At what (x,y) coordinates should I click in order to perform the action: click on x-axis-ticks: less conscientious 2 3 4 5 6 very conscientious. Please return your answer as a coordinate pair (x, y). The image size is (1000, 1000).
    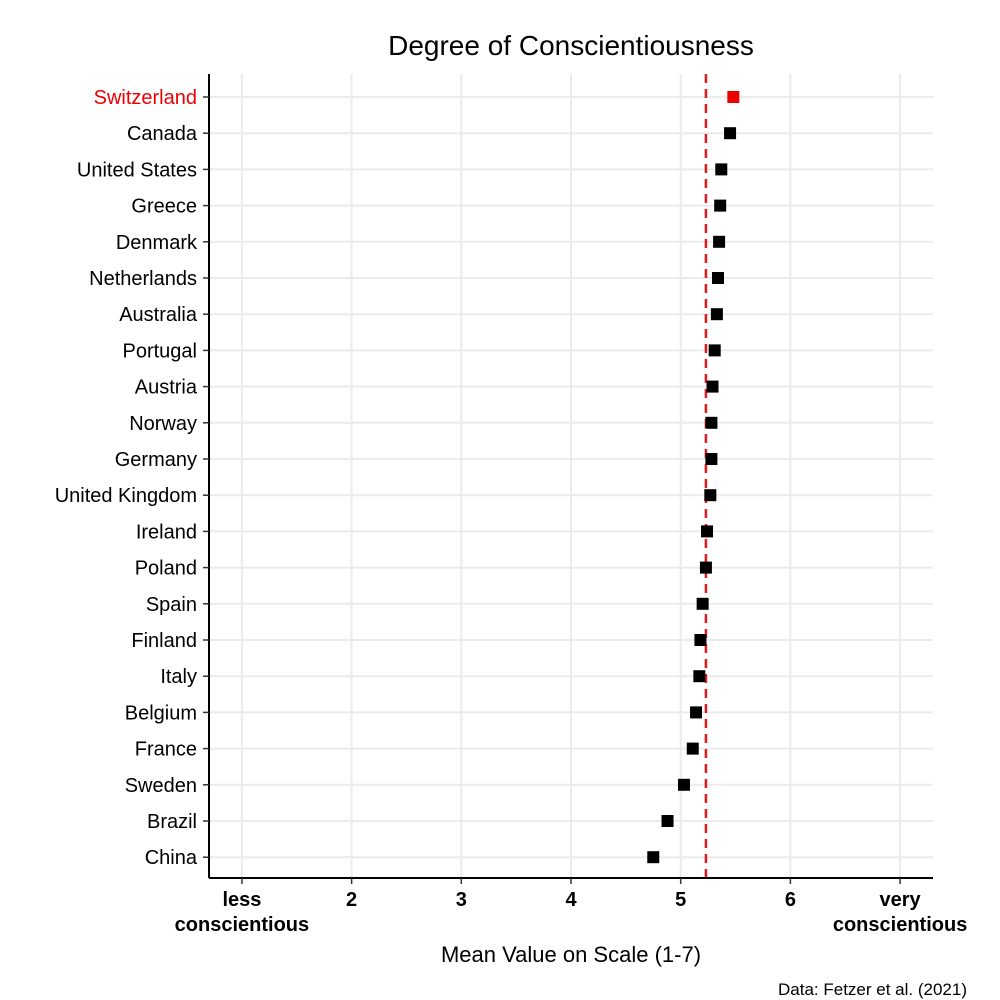
    Looking at the image, I should click on (571, 907).